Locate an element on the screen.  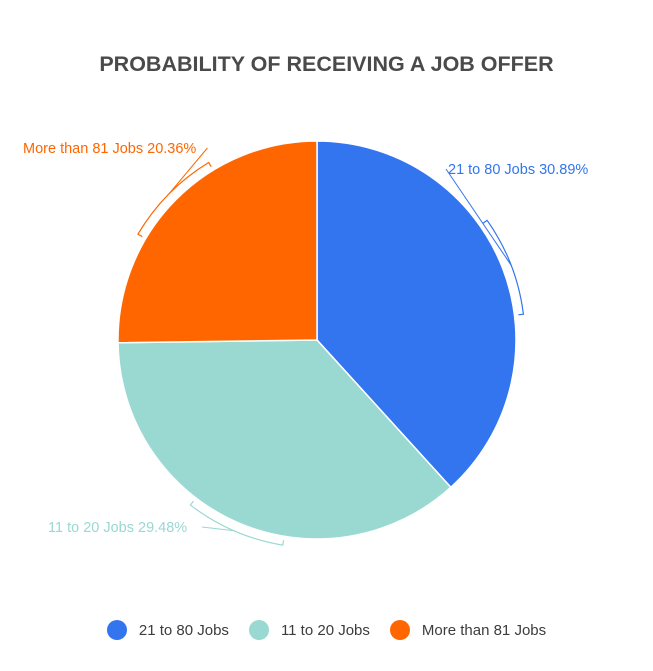
legend-label-more-than-81: More than 81 Jobs is located at coordinates (484, 630).